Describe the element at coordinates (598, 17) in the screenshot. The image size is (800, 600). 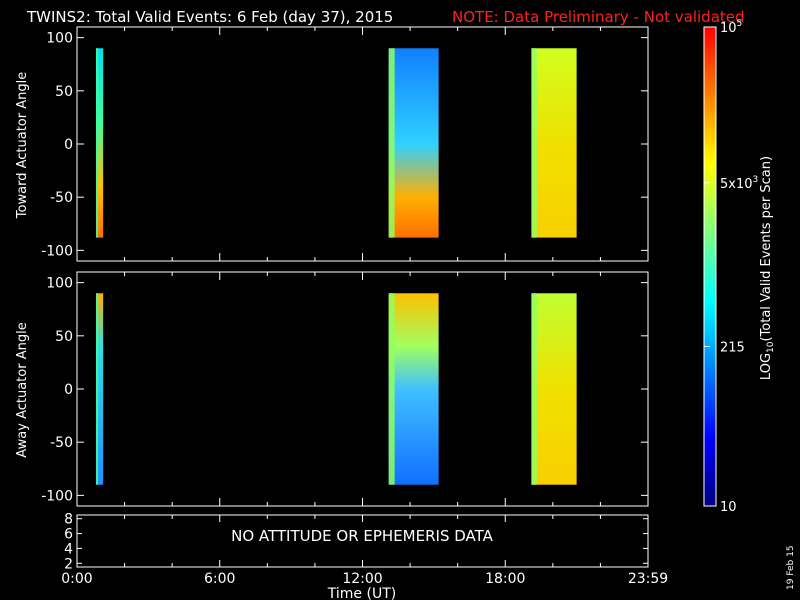
I see `preliminary-note: NOTE: Data Preliminary - Not validated` at that location.